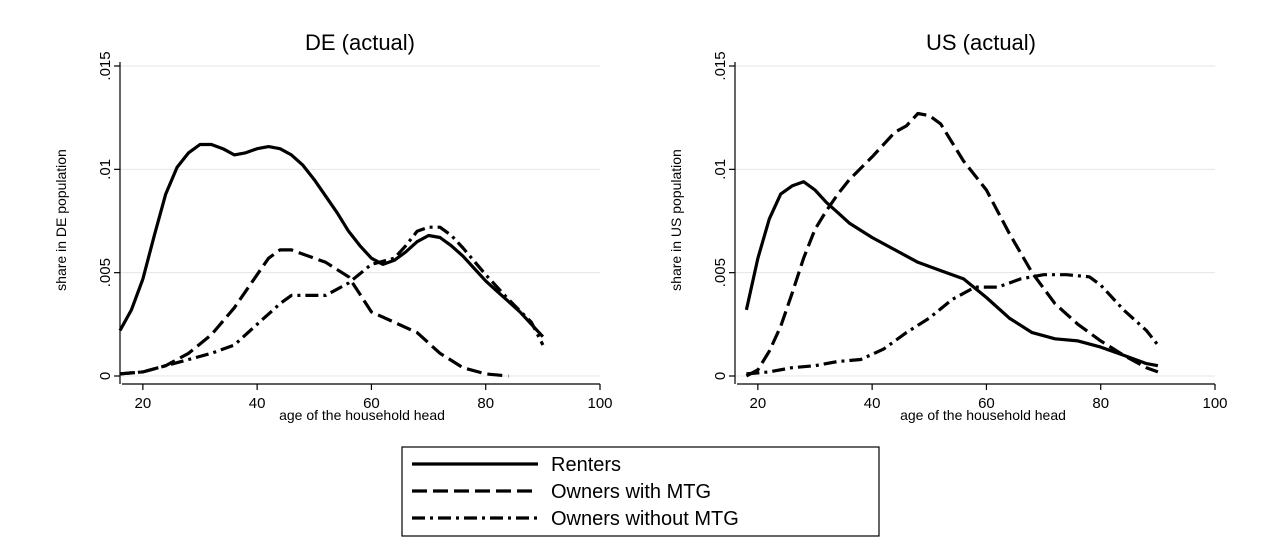 The height and width of the screenshot is (545, 1282). Describe the element at coordinates (586, 465) in the screenshot. I see `legend-label-renters: Renters` at that location.